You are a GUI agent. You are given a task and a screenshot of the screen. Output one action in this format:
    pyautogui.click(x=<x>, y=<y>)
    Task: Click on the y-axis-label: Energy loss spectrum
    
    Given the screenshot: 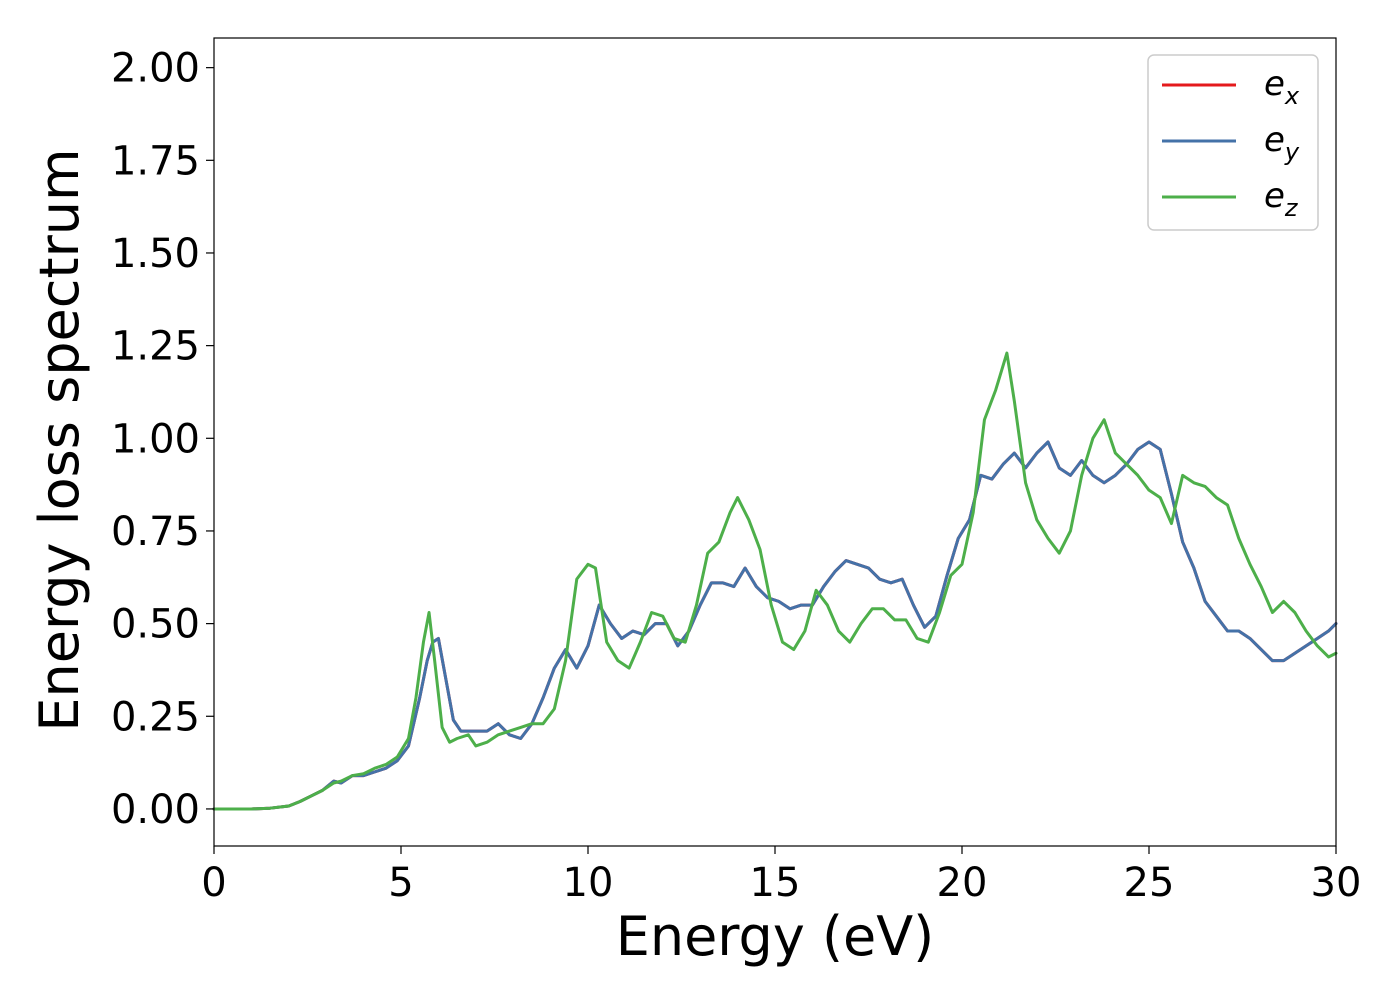 What is the action you would take?
    pyautogui.click(x=59, y=439)
    